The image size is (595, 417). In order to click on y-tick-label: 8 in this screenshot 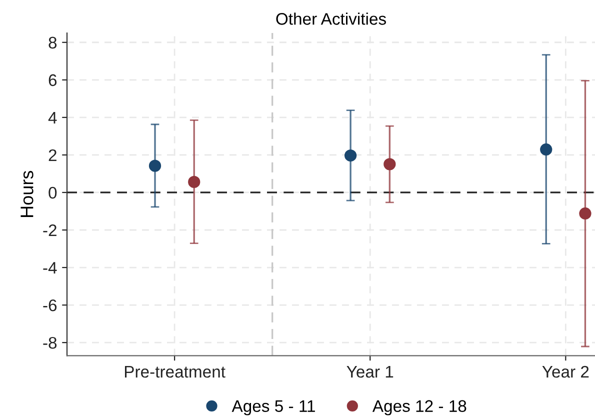, I will do `click(52, 42)`.